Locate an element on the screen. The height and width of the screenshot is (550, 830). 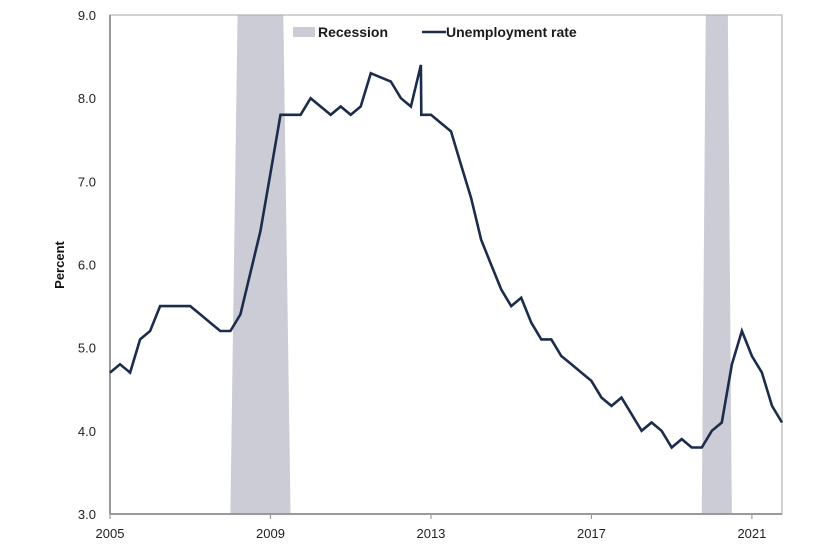
y-tick-label: 7.0 is located at coordinates (87, 181).